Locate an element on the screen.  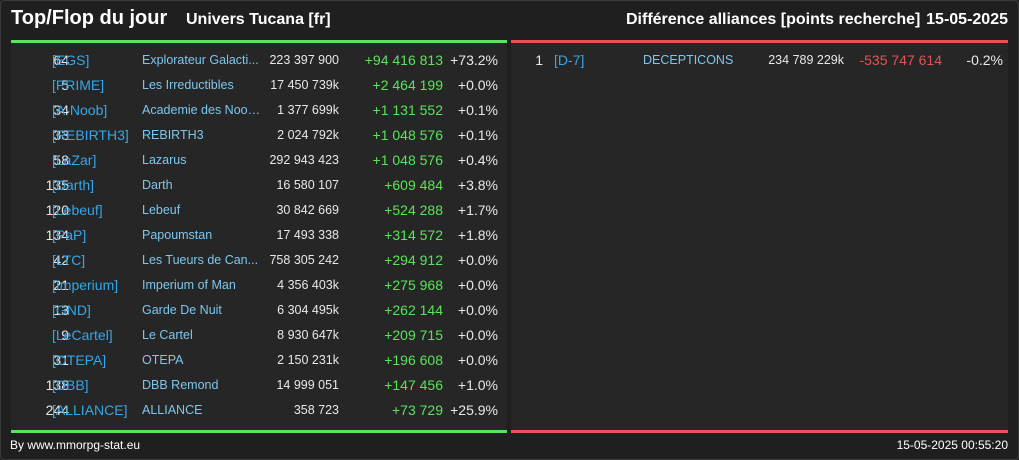
percent-cell: +0.4% is located at coordinates (477, 160).